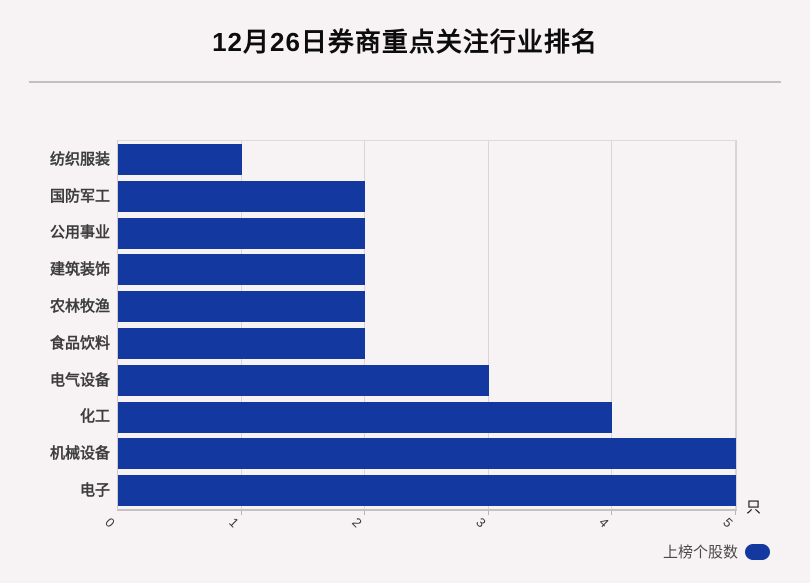 The width and height of the screenshot is (810, 583). I want to click on xtick-label-3: 3, so click(480, 522).